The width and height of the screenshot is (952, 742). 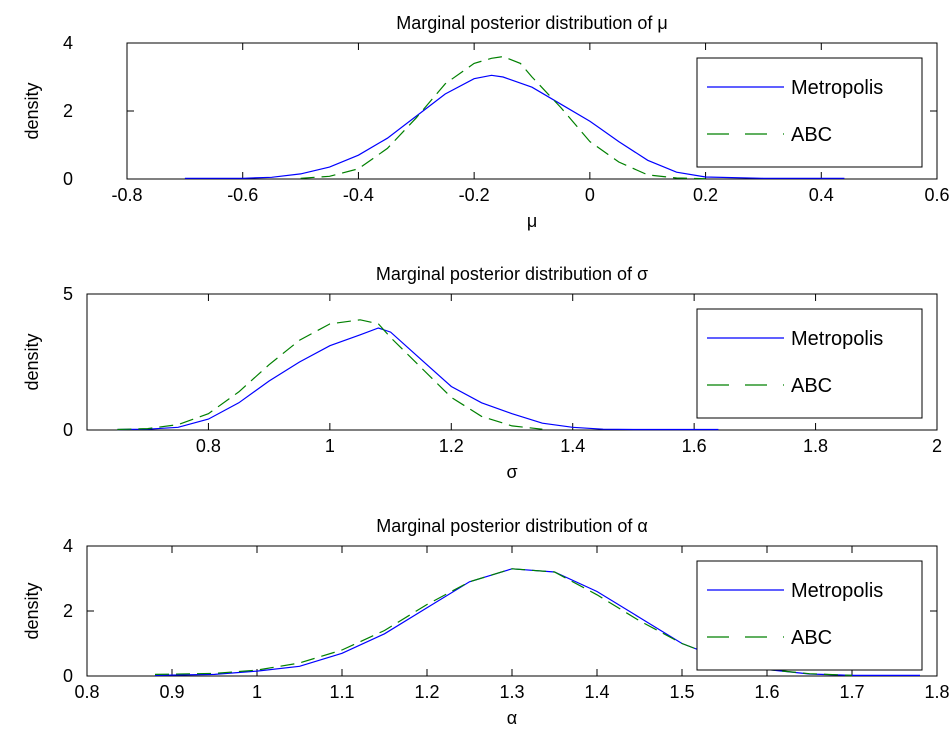 I want to click on x-tick-label: 2, so click(x=937, y=446).